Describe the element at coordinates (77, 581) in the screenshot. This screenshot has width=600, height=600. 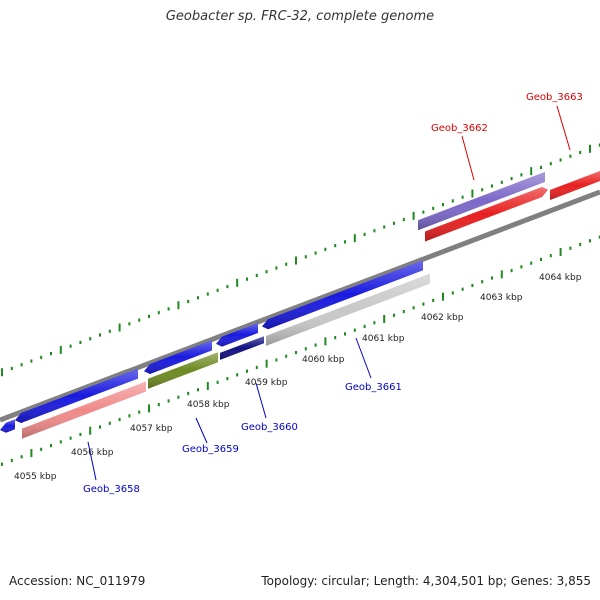
I see `accession-text: Accession: NC_011979` at that location.